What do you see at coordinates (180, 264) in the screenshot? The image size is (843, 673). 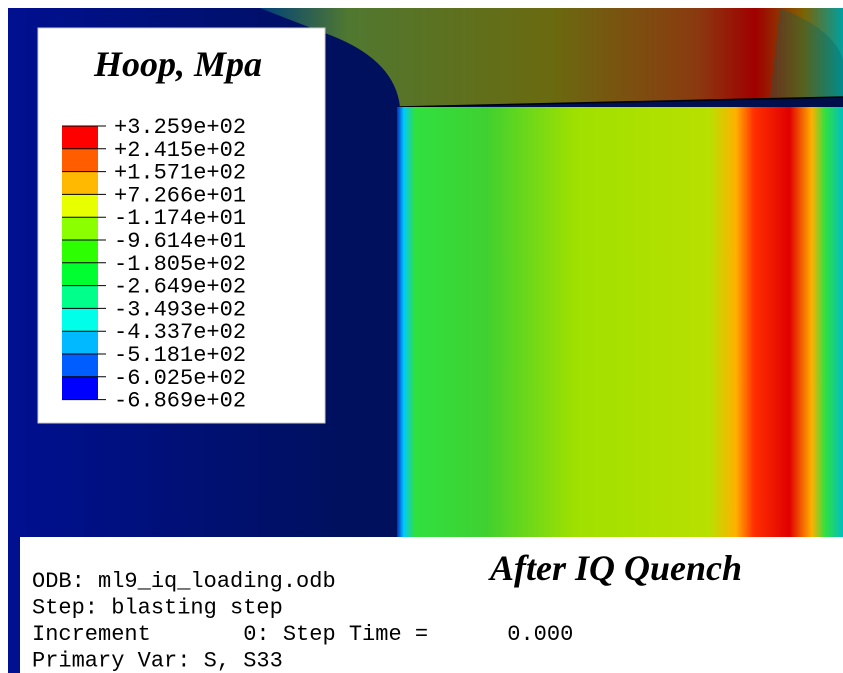 I see `legend-label: -1.805e+02` at bounding box center [180, 264].